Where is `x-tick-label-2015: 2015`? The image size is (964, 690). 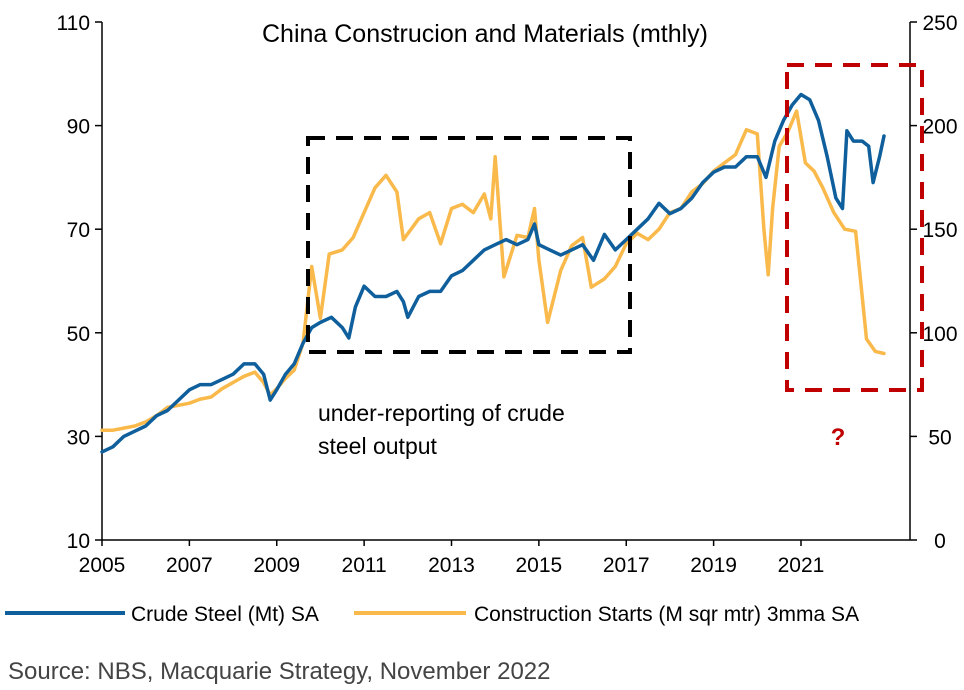 x-tick-label-2015: 2015 is located at coordinates (539, 565).